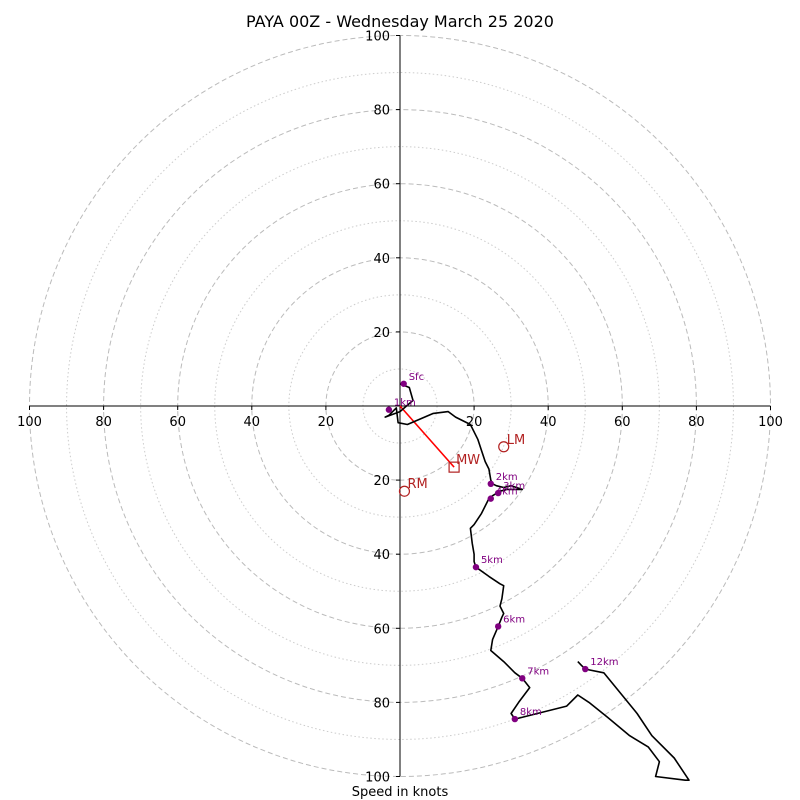  I want to click on mean-wind-vector, so click(427, 436).